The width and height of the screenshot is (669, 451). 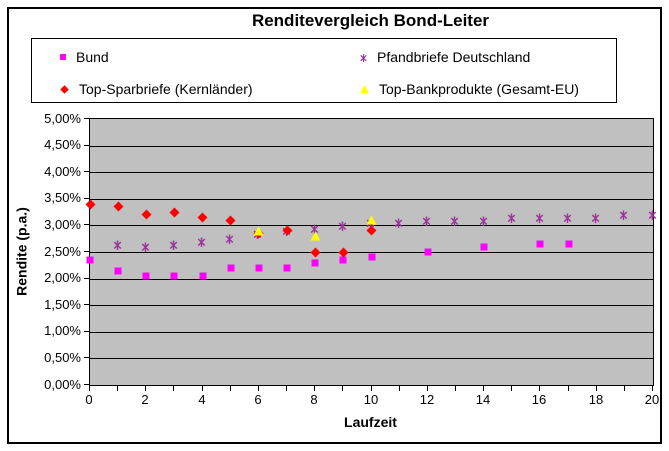 What do you see at coordinates (145, 399) in the screenshot?
I see `x-tick-label: 2` at bounding box center [145, 399].